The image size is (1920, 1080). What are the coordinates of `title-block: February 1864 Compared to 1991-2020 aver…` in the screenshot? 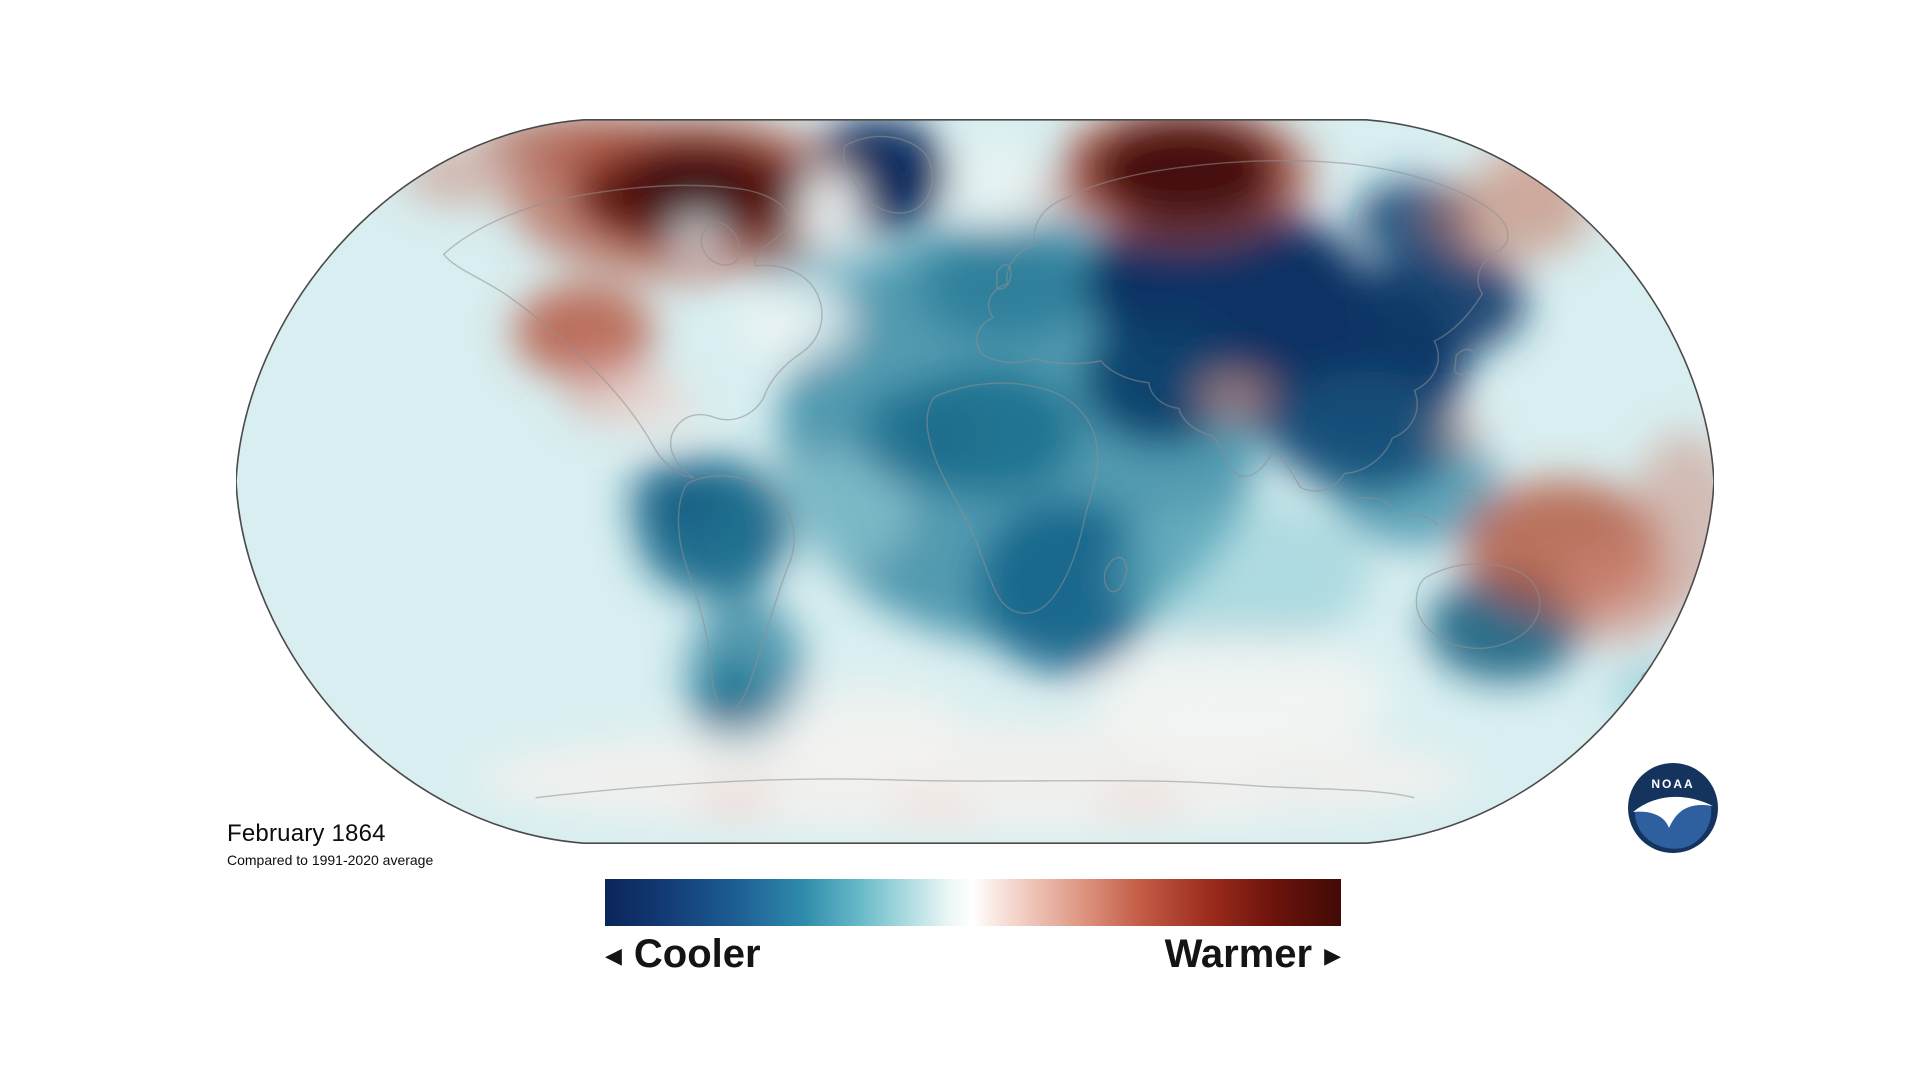 It's located at (330, 844).